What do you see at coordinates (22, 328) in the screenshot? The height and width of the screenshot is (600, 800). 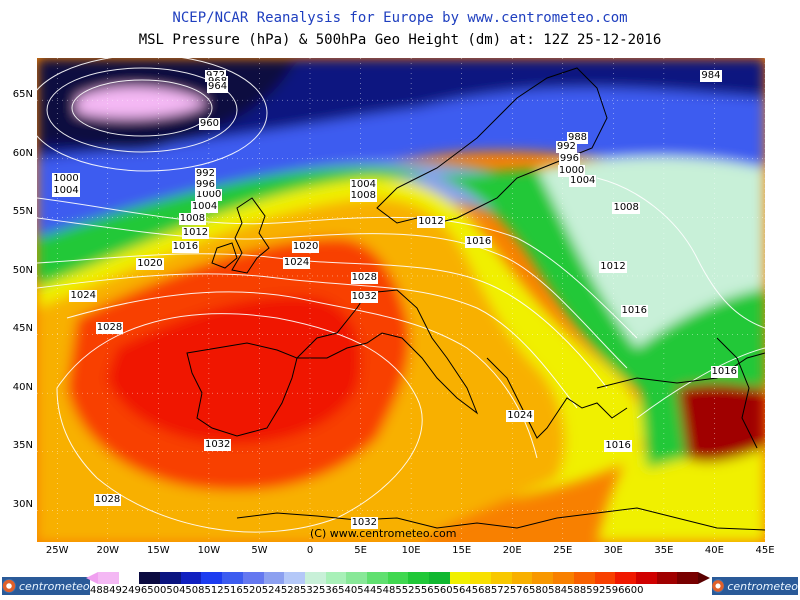 I see `lat-label: 45N` at bounding box center [22, 328].